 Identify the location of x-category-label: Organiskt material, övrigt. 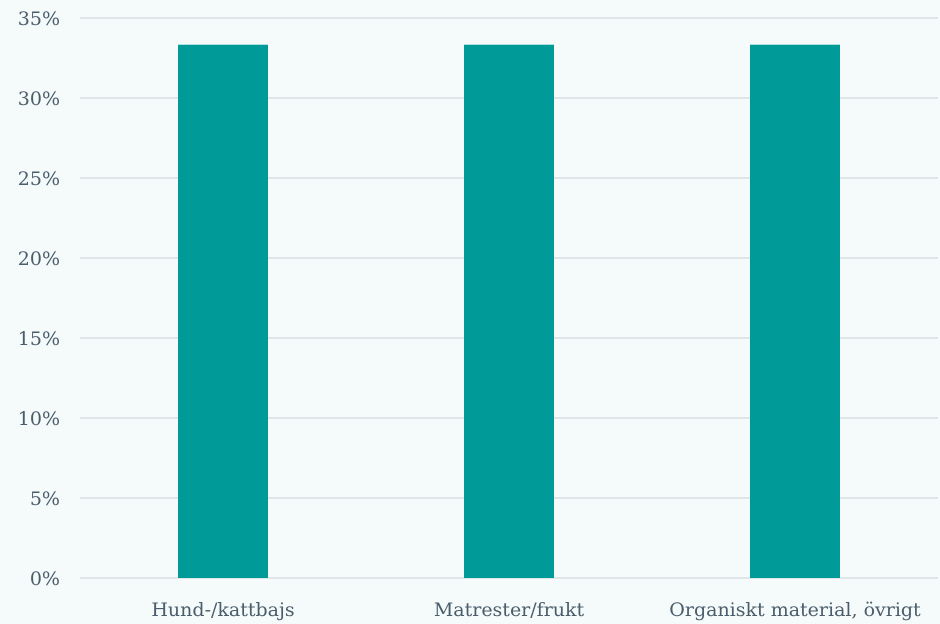
(795, 610).